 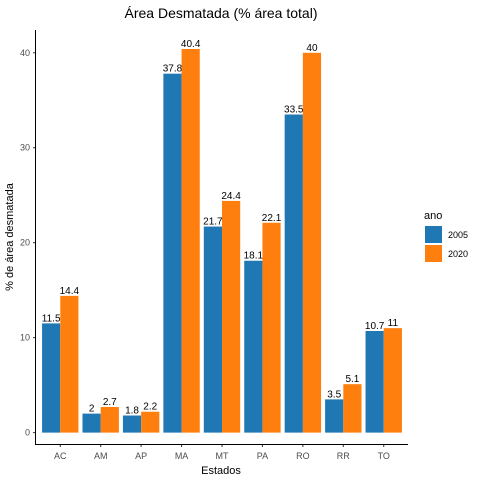 What do you see at coordinates (101, 456) in the screenshot?
I see `x-tick-label-AM: AM` at bounding box center [101, 456].